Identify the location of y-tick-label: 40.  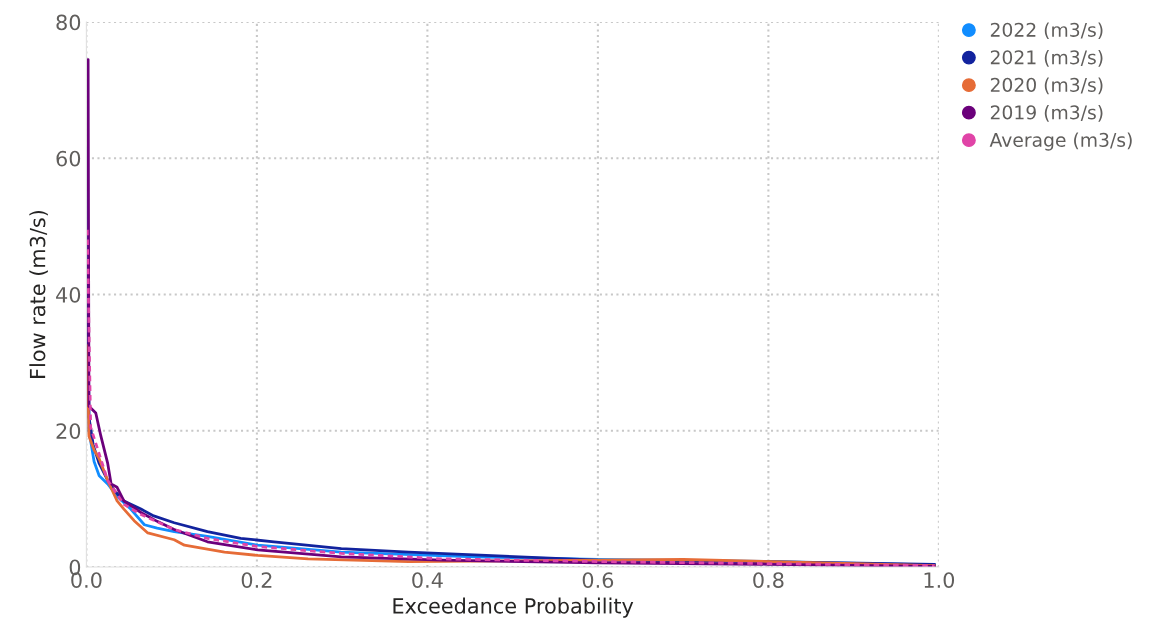
(68, 294).